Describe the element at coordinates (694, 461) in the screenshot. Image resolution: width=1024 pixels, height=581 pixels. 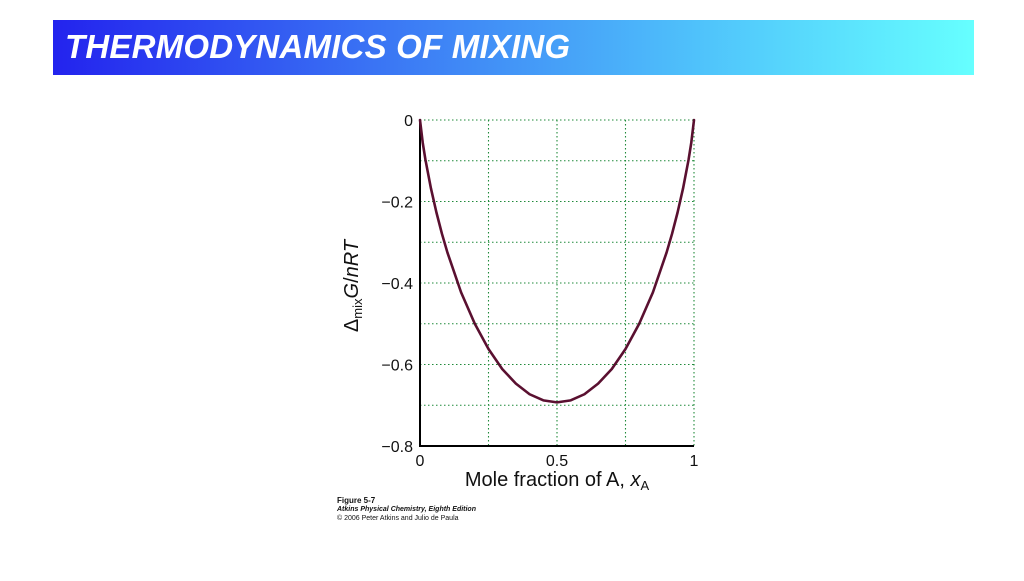
I see `x-tick-label: 1` at that location.